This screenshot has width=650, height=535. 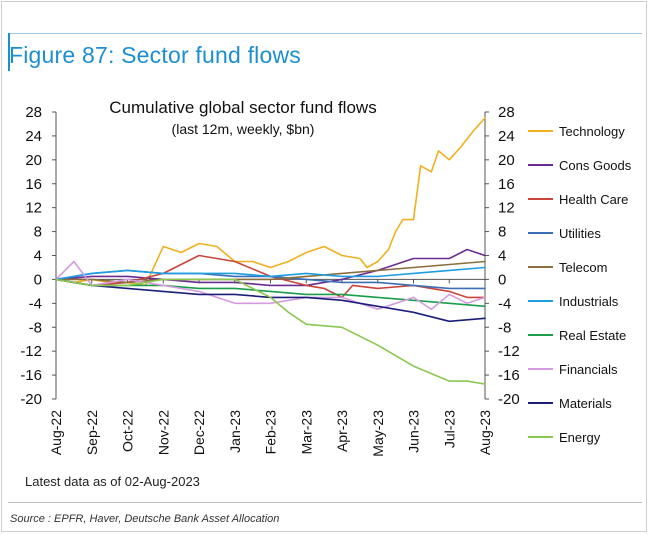 What do you see at coordinates (502, 256) in the screenshot?
I see `y-tick-label-right: 4` at bounding box center [502, 256].